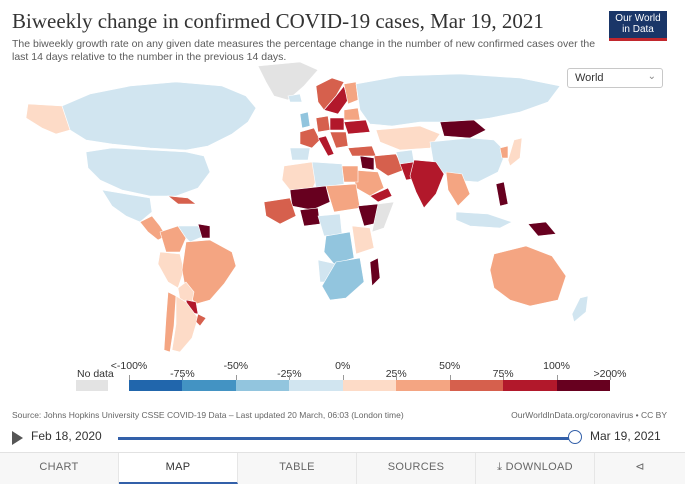  Describe the element at coordinates (363, 240) in the screenshot. I see `region-east-africa` at that location.